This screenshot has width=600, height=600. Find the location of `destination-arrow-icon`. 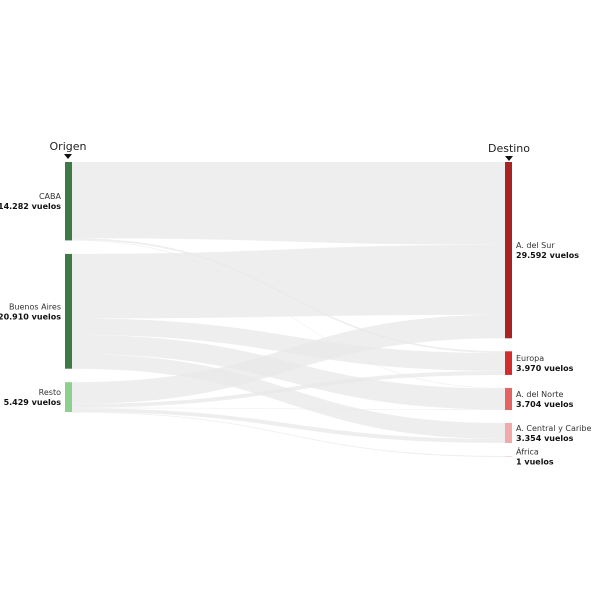

destination-arrow-icon is located at coordinates (509, 158).